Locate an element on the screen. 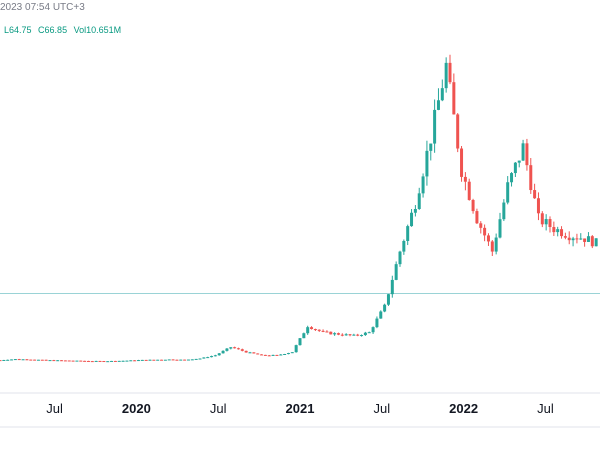 The image size is (600, 450). ohlc-readout: L64.75 C66.85 Vol10.651M is located at coordinates (64, 30).